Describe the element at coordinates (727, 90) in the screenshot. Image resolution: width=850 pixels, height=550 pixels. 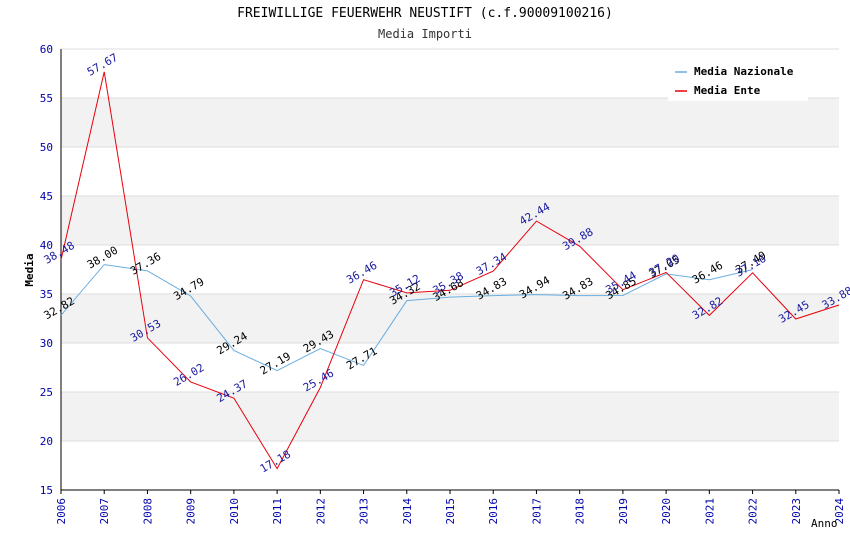
I see `legend-label-ente: Media Ente` at that location.